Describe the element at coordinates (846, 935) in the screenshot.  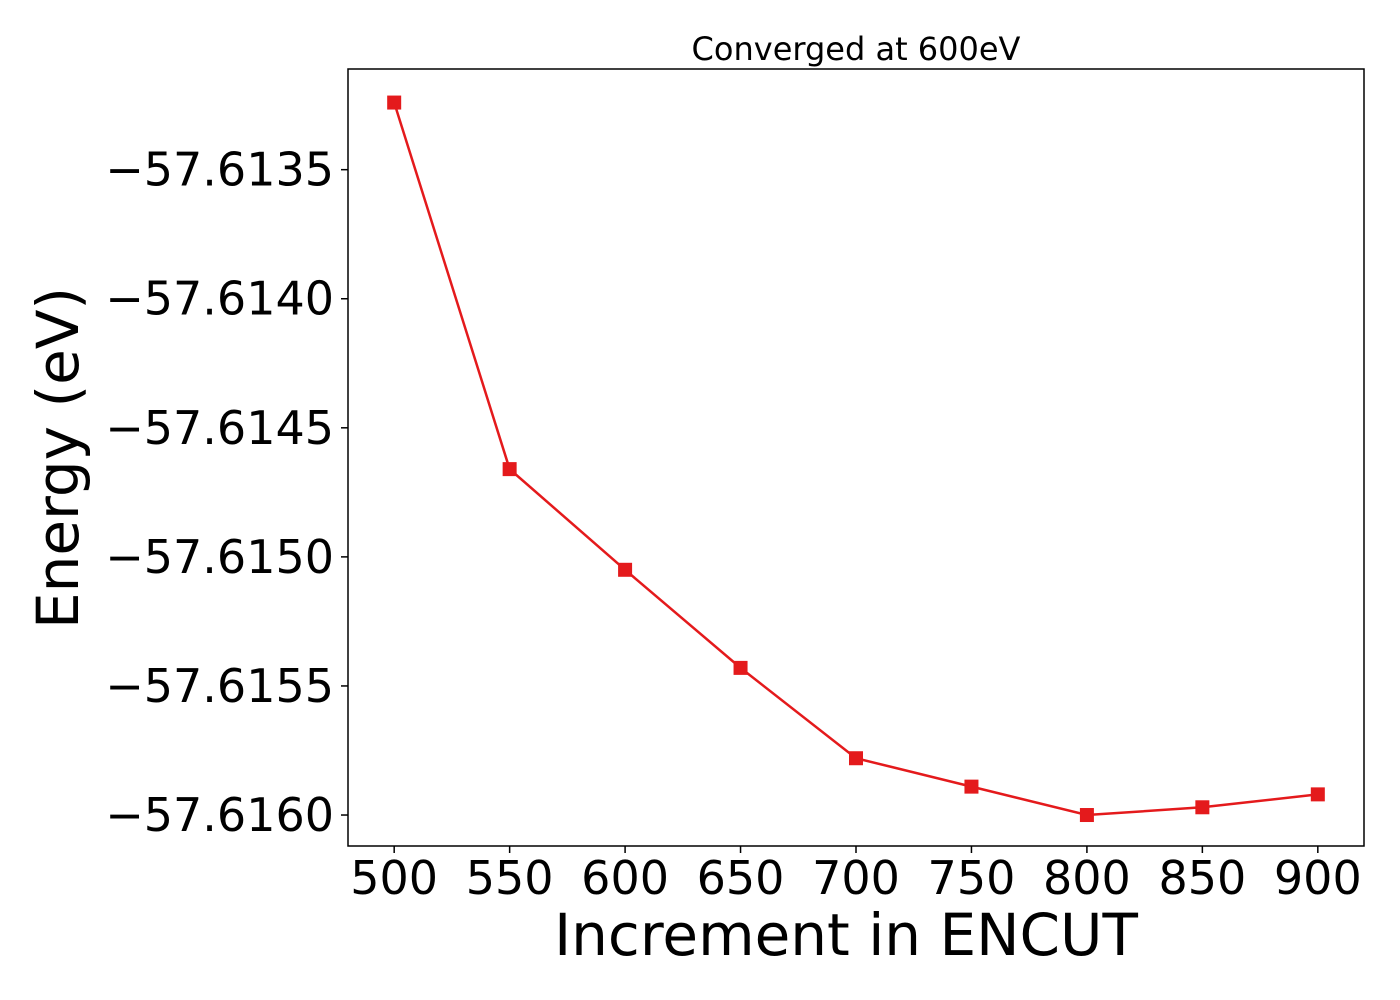
I see `x-axis-title: Increment in ENCUT` at that location.